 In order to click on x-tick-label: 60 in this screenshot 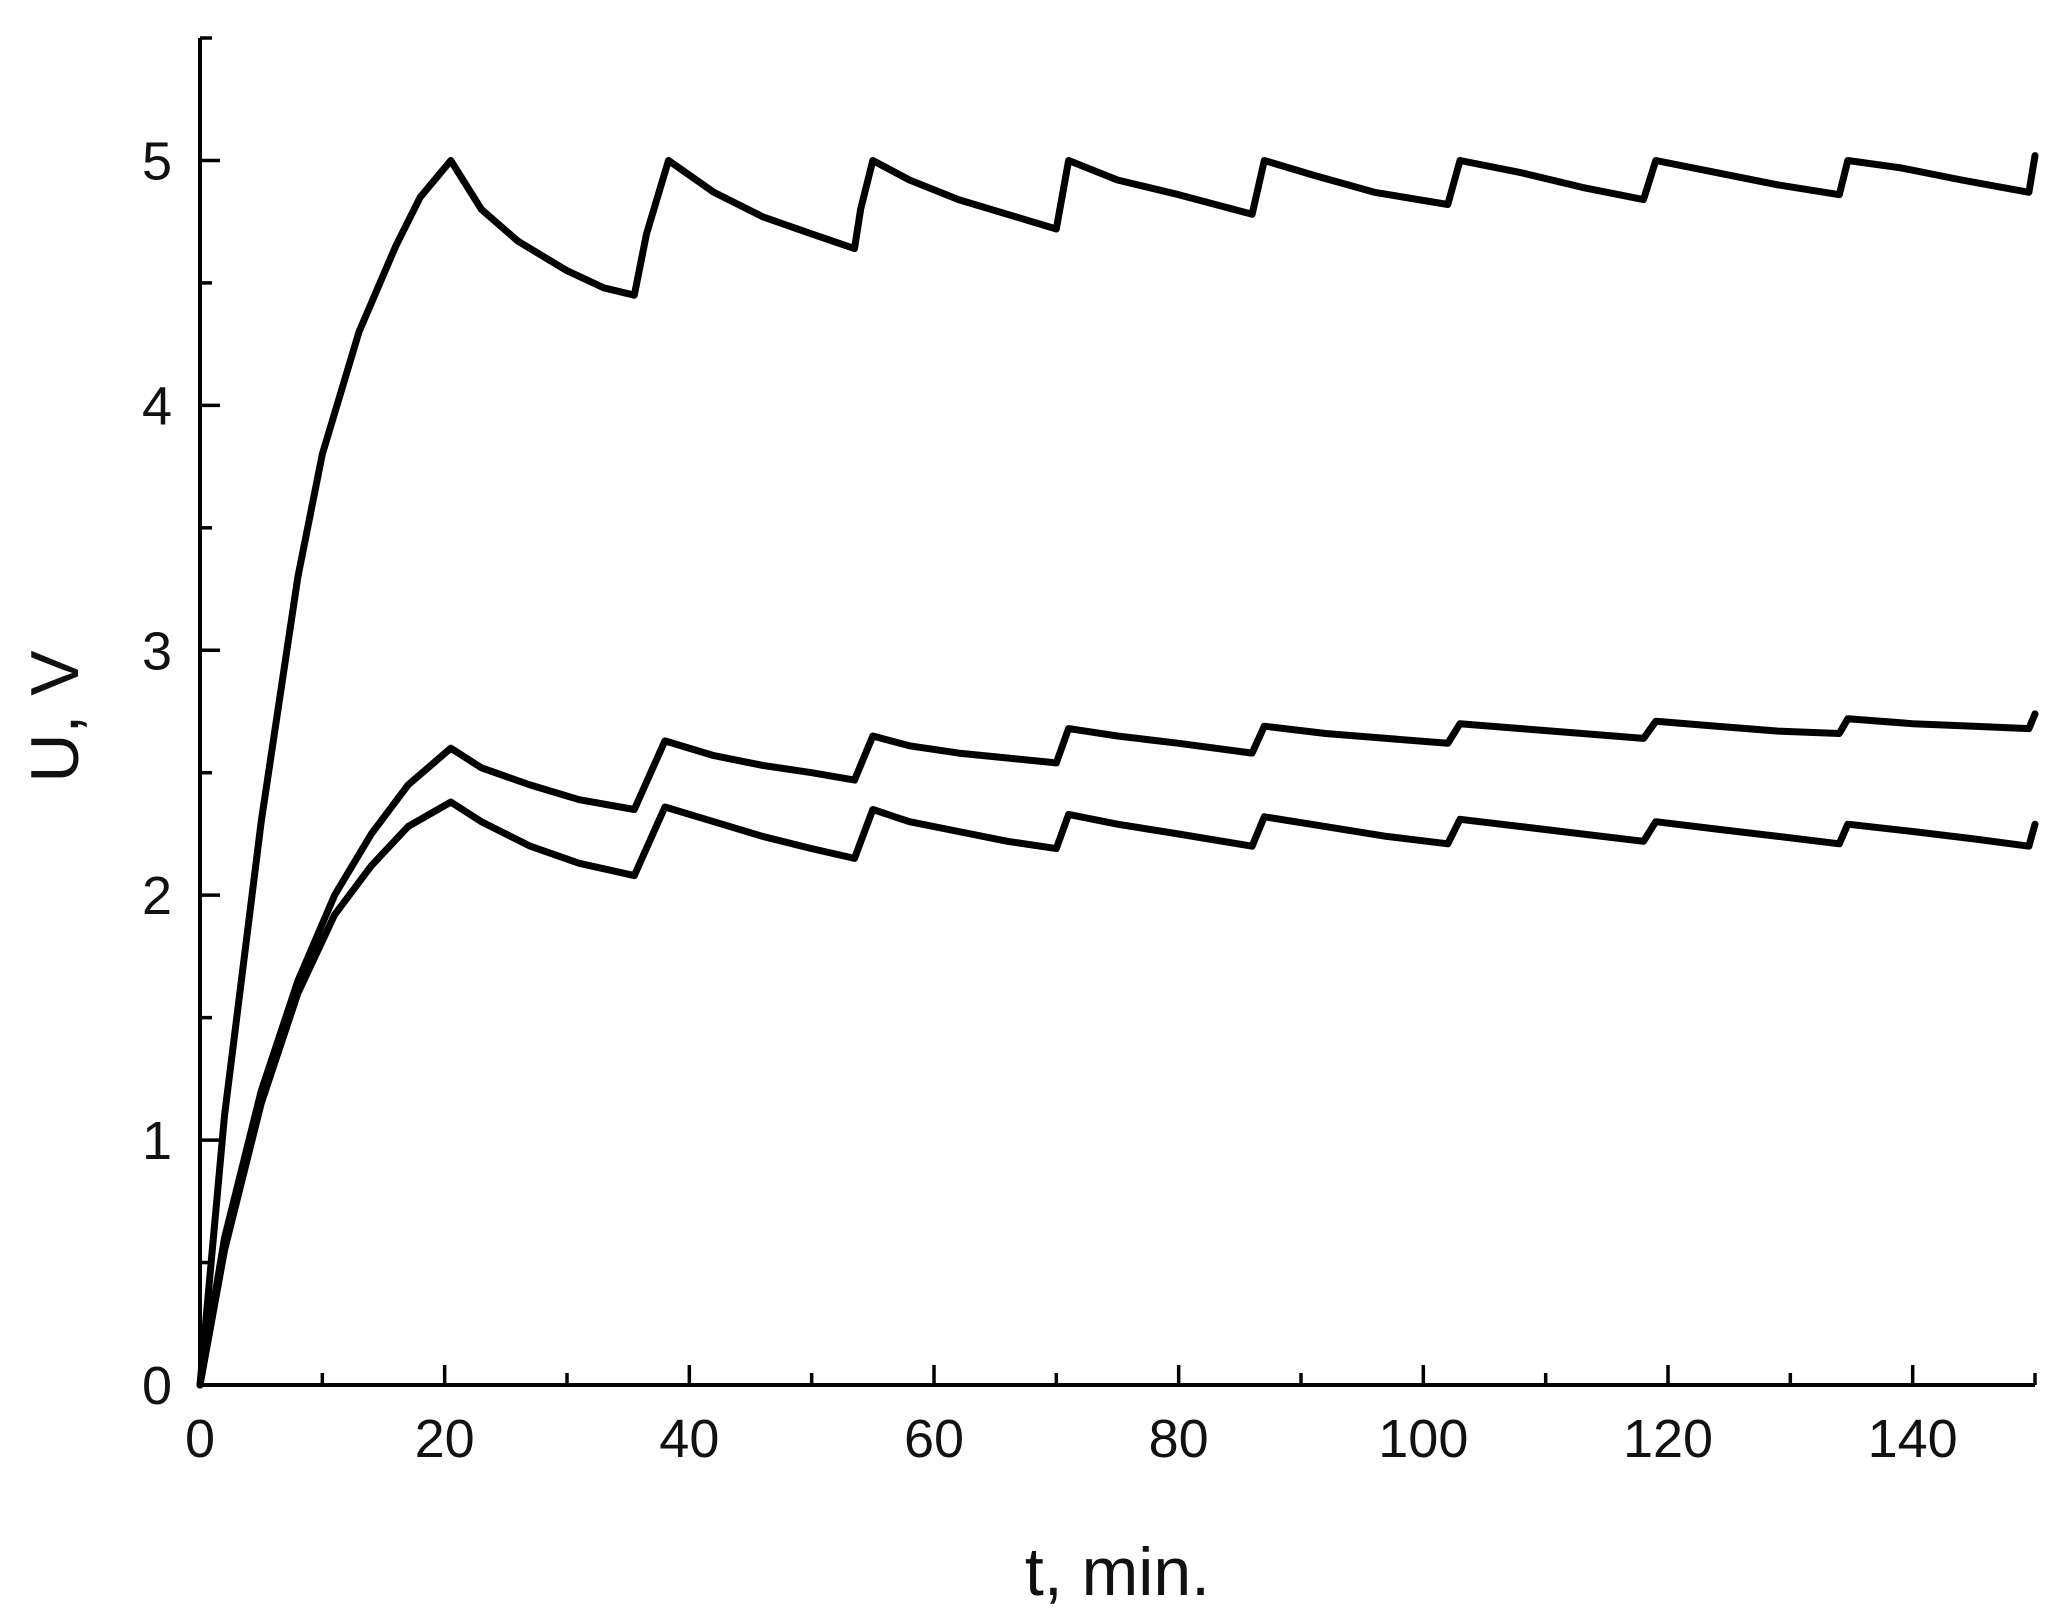, I will do `click(934, 1439)`.